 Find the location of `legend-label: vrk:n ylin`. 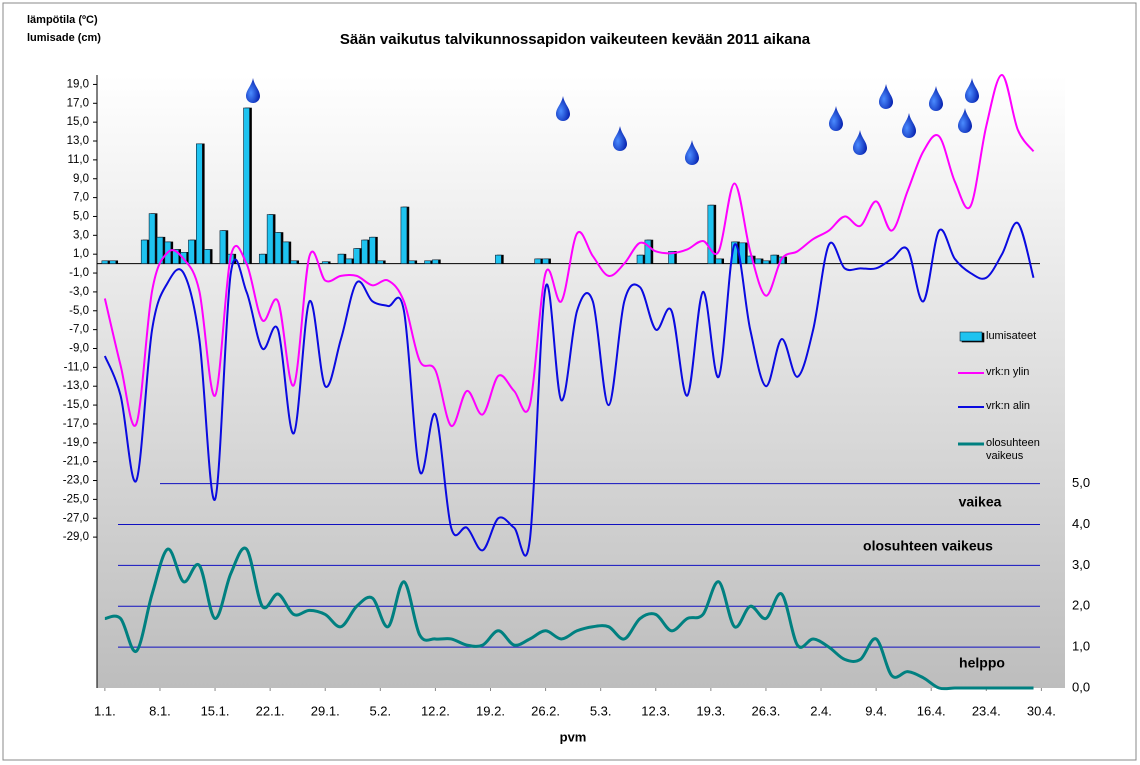

legend-label: vrk:n ylin is located at coordinates (1008, 372).